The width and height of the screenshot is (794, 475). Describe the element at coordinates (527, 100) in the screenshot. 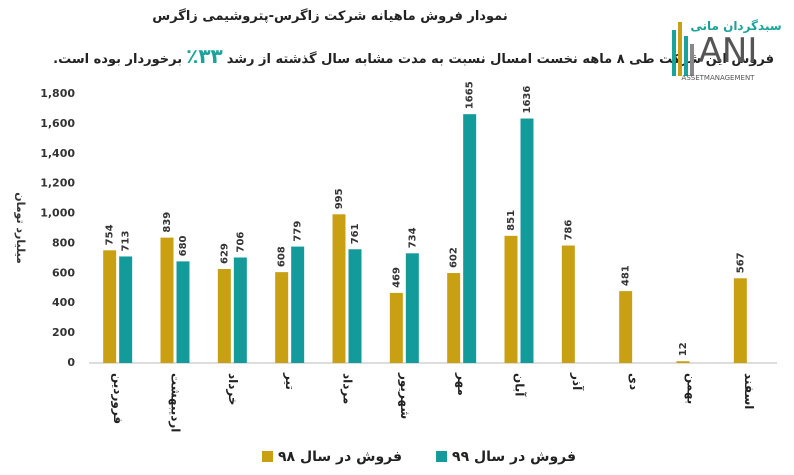

I see `data-label: 1636` at that location.